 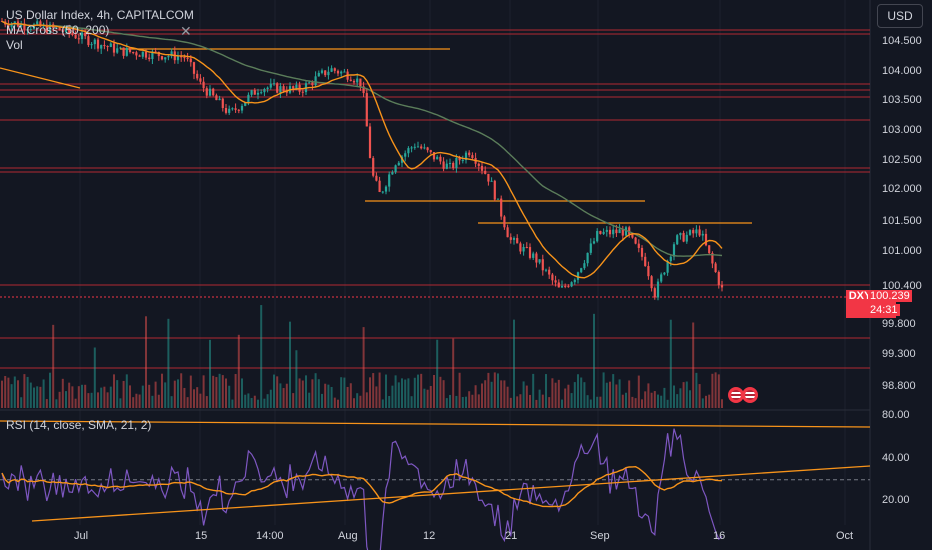 What do you see at coordinates (902, 100) in the screenshot?
I see `price-tick: 103.500` at bounding box center [902, 100].